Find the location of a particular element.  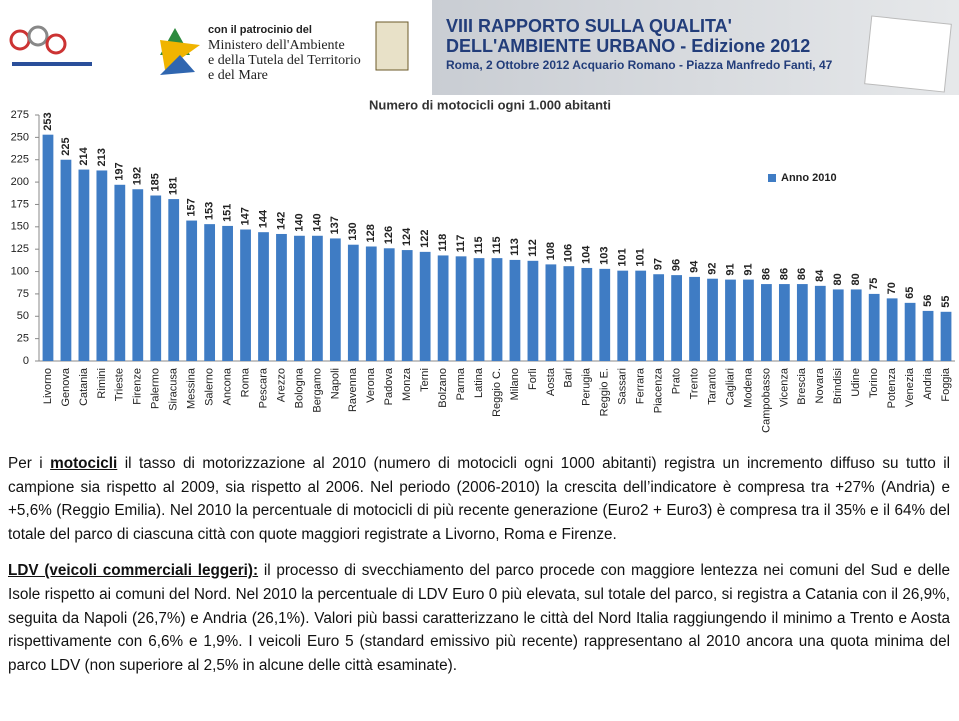

value-label: 97 is located at coordinates (659, 264).